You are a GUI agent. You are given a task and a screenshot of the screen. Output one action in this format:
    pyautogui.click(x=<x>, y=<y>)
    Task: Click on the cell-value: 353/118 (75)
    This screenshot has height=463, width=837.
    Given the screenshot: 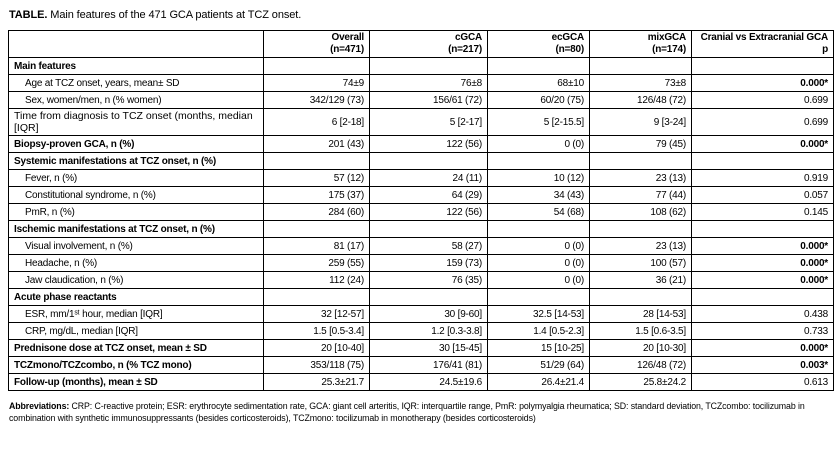 What is the action you would take?
    pyautogui.click(x=316, y=365)
    